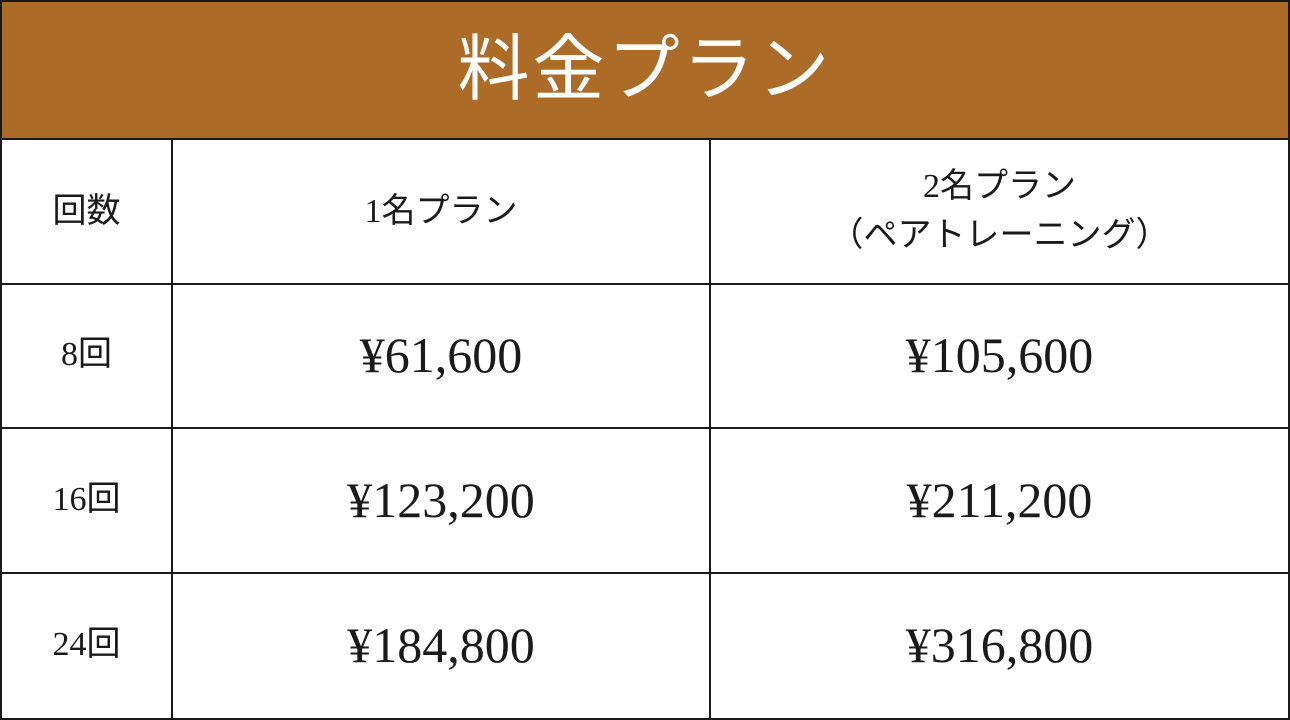 Image resolution: width=1290 pixels, height=720 pixels. I want to click on table-row-1-sessions-cell: 8回, so click(87, 356).